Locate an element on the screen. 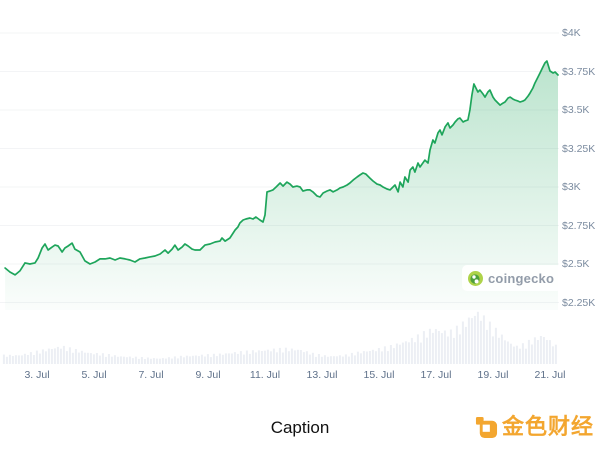 Image resolution: width=600 pixels, height=450 pixels. caption-text: Caption is located at coordinates (300, 427).